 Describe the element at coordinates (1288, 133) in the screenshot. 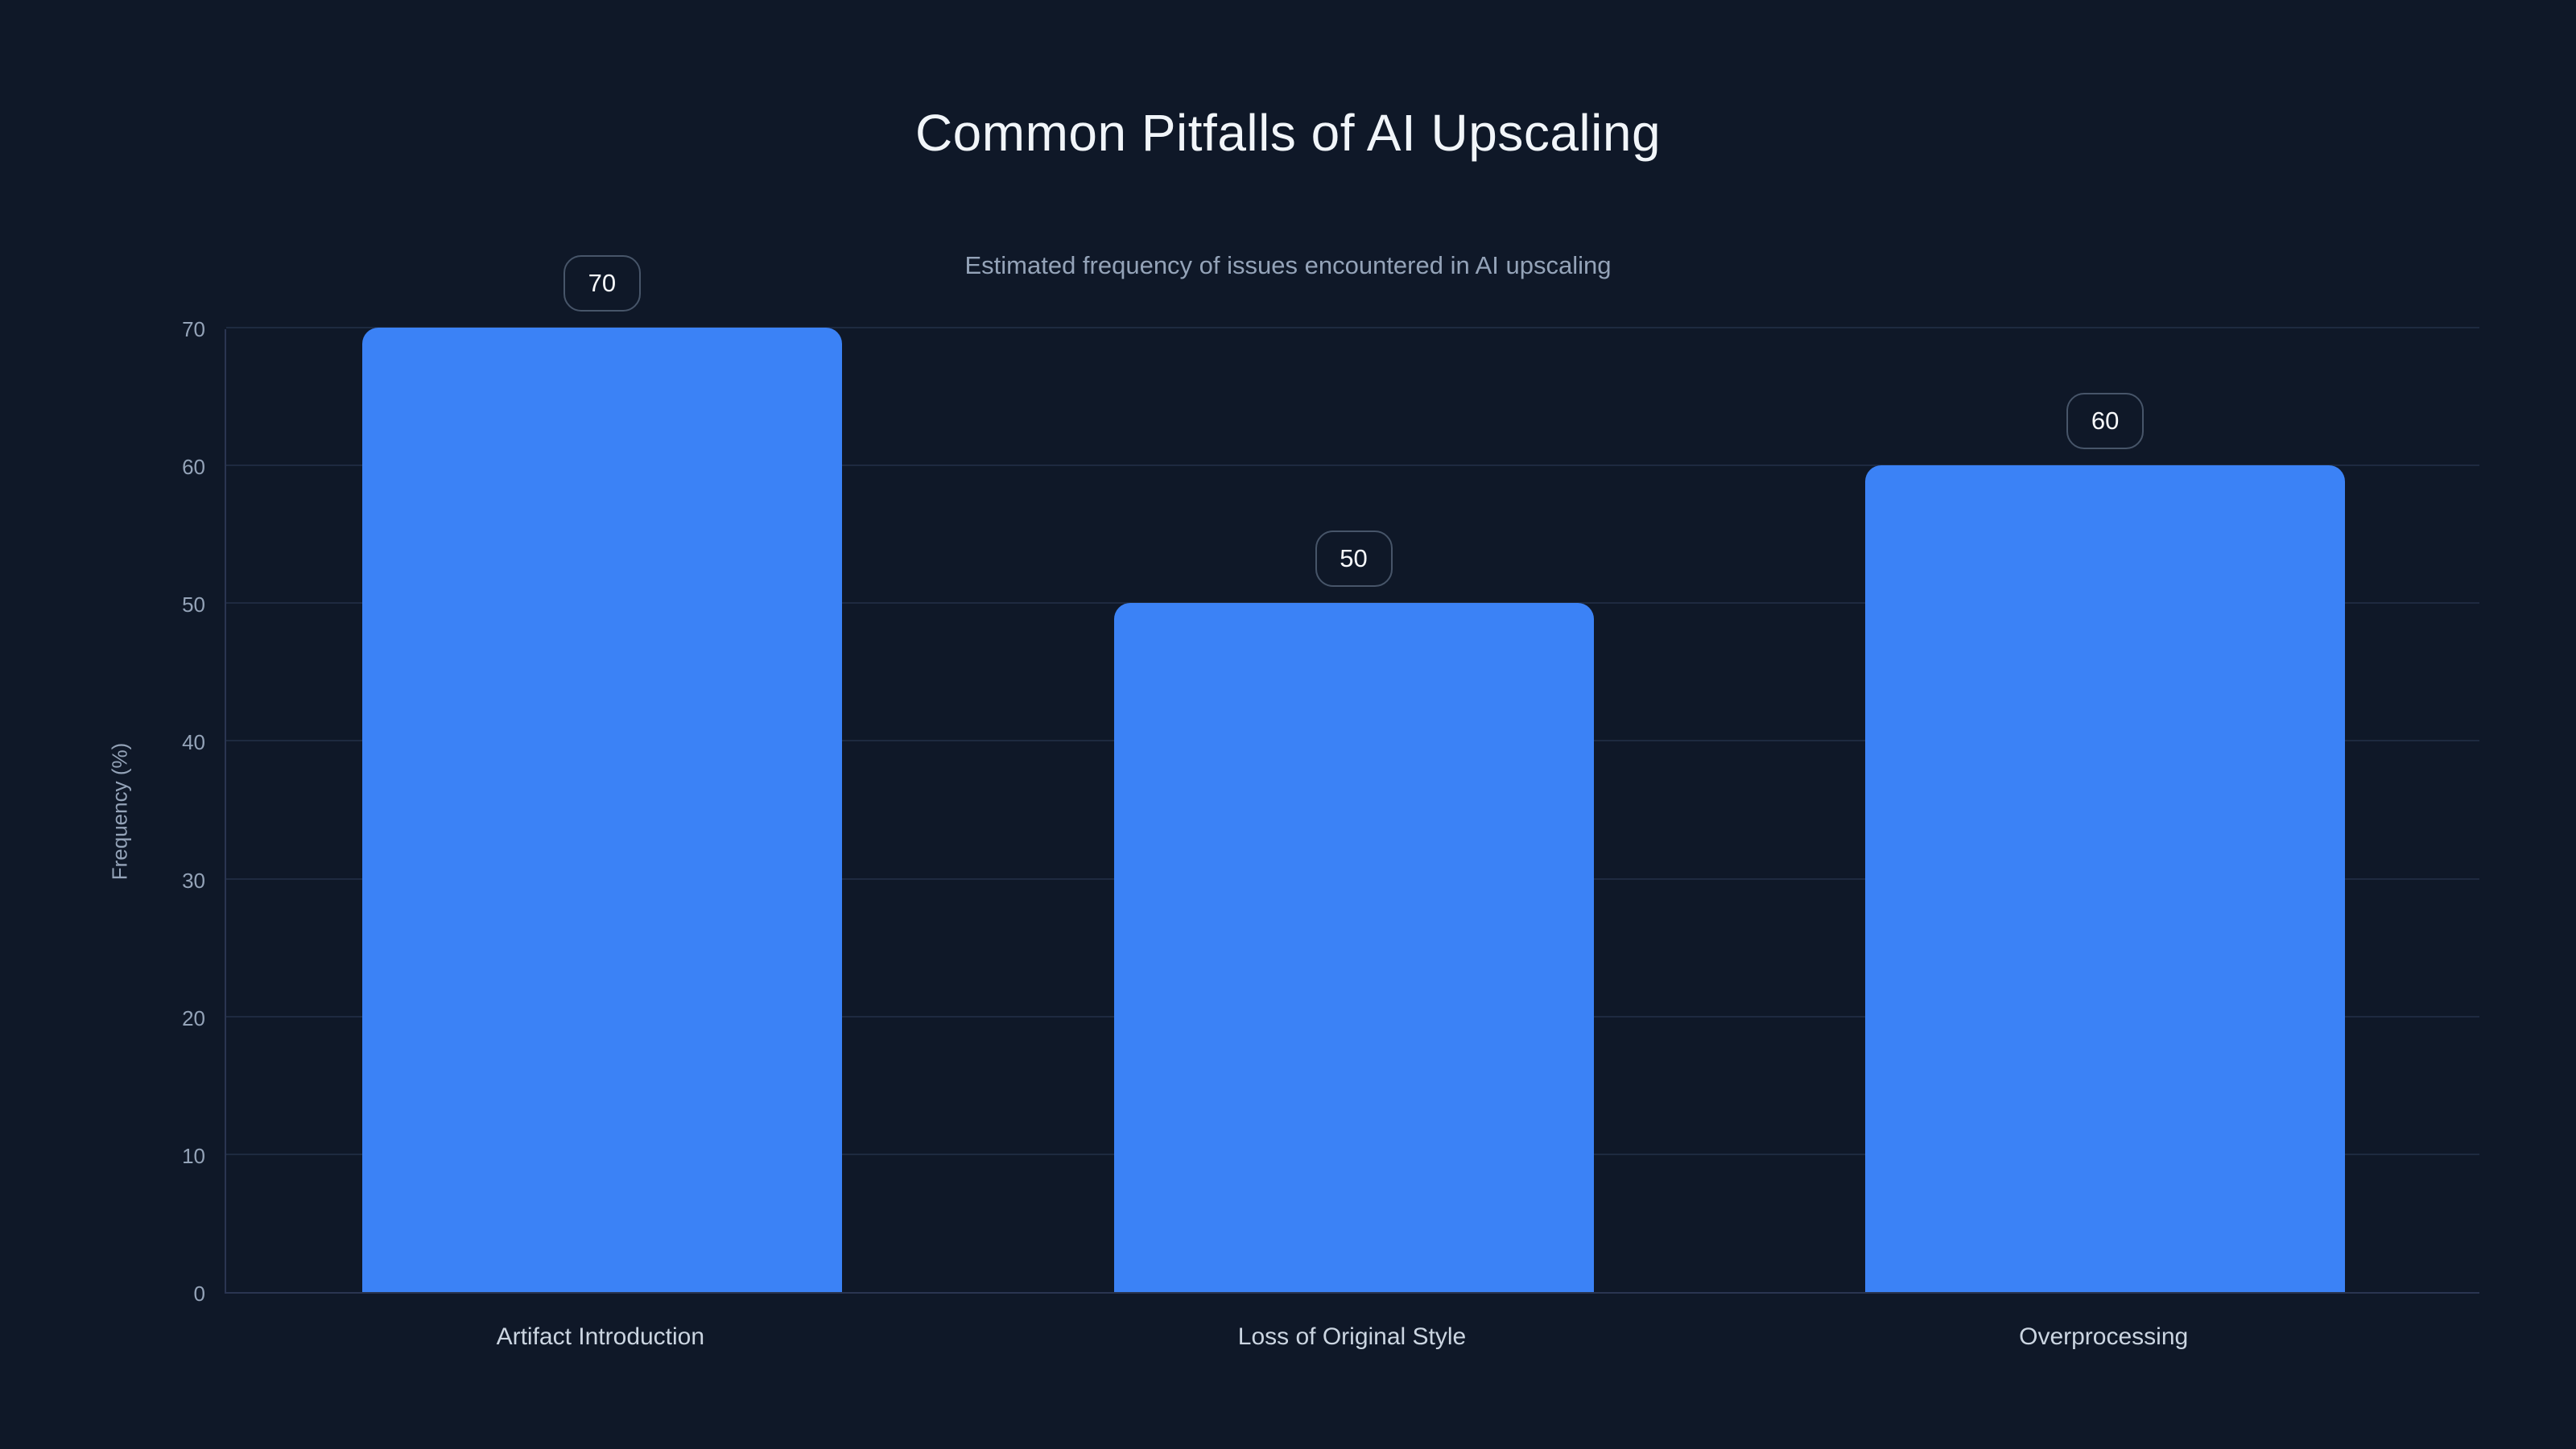

I see `chart-title: Common Pitfalls of AI Upscaling` at that location.